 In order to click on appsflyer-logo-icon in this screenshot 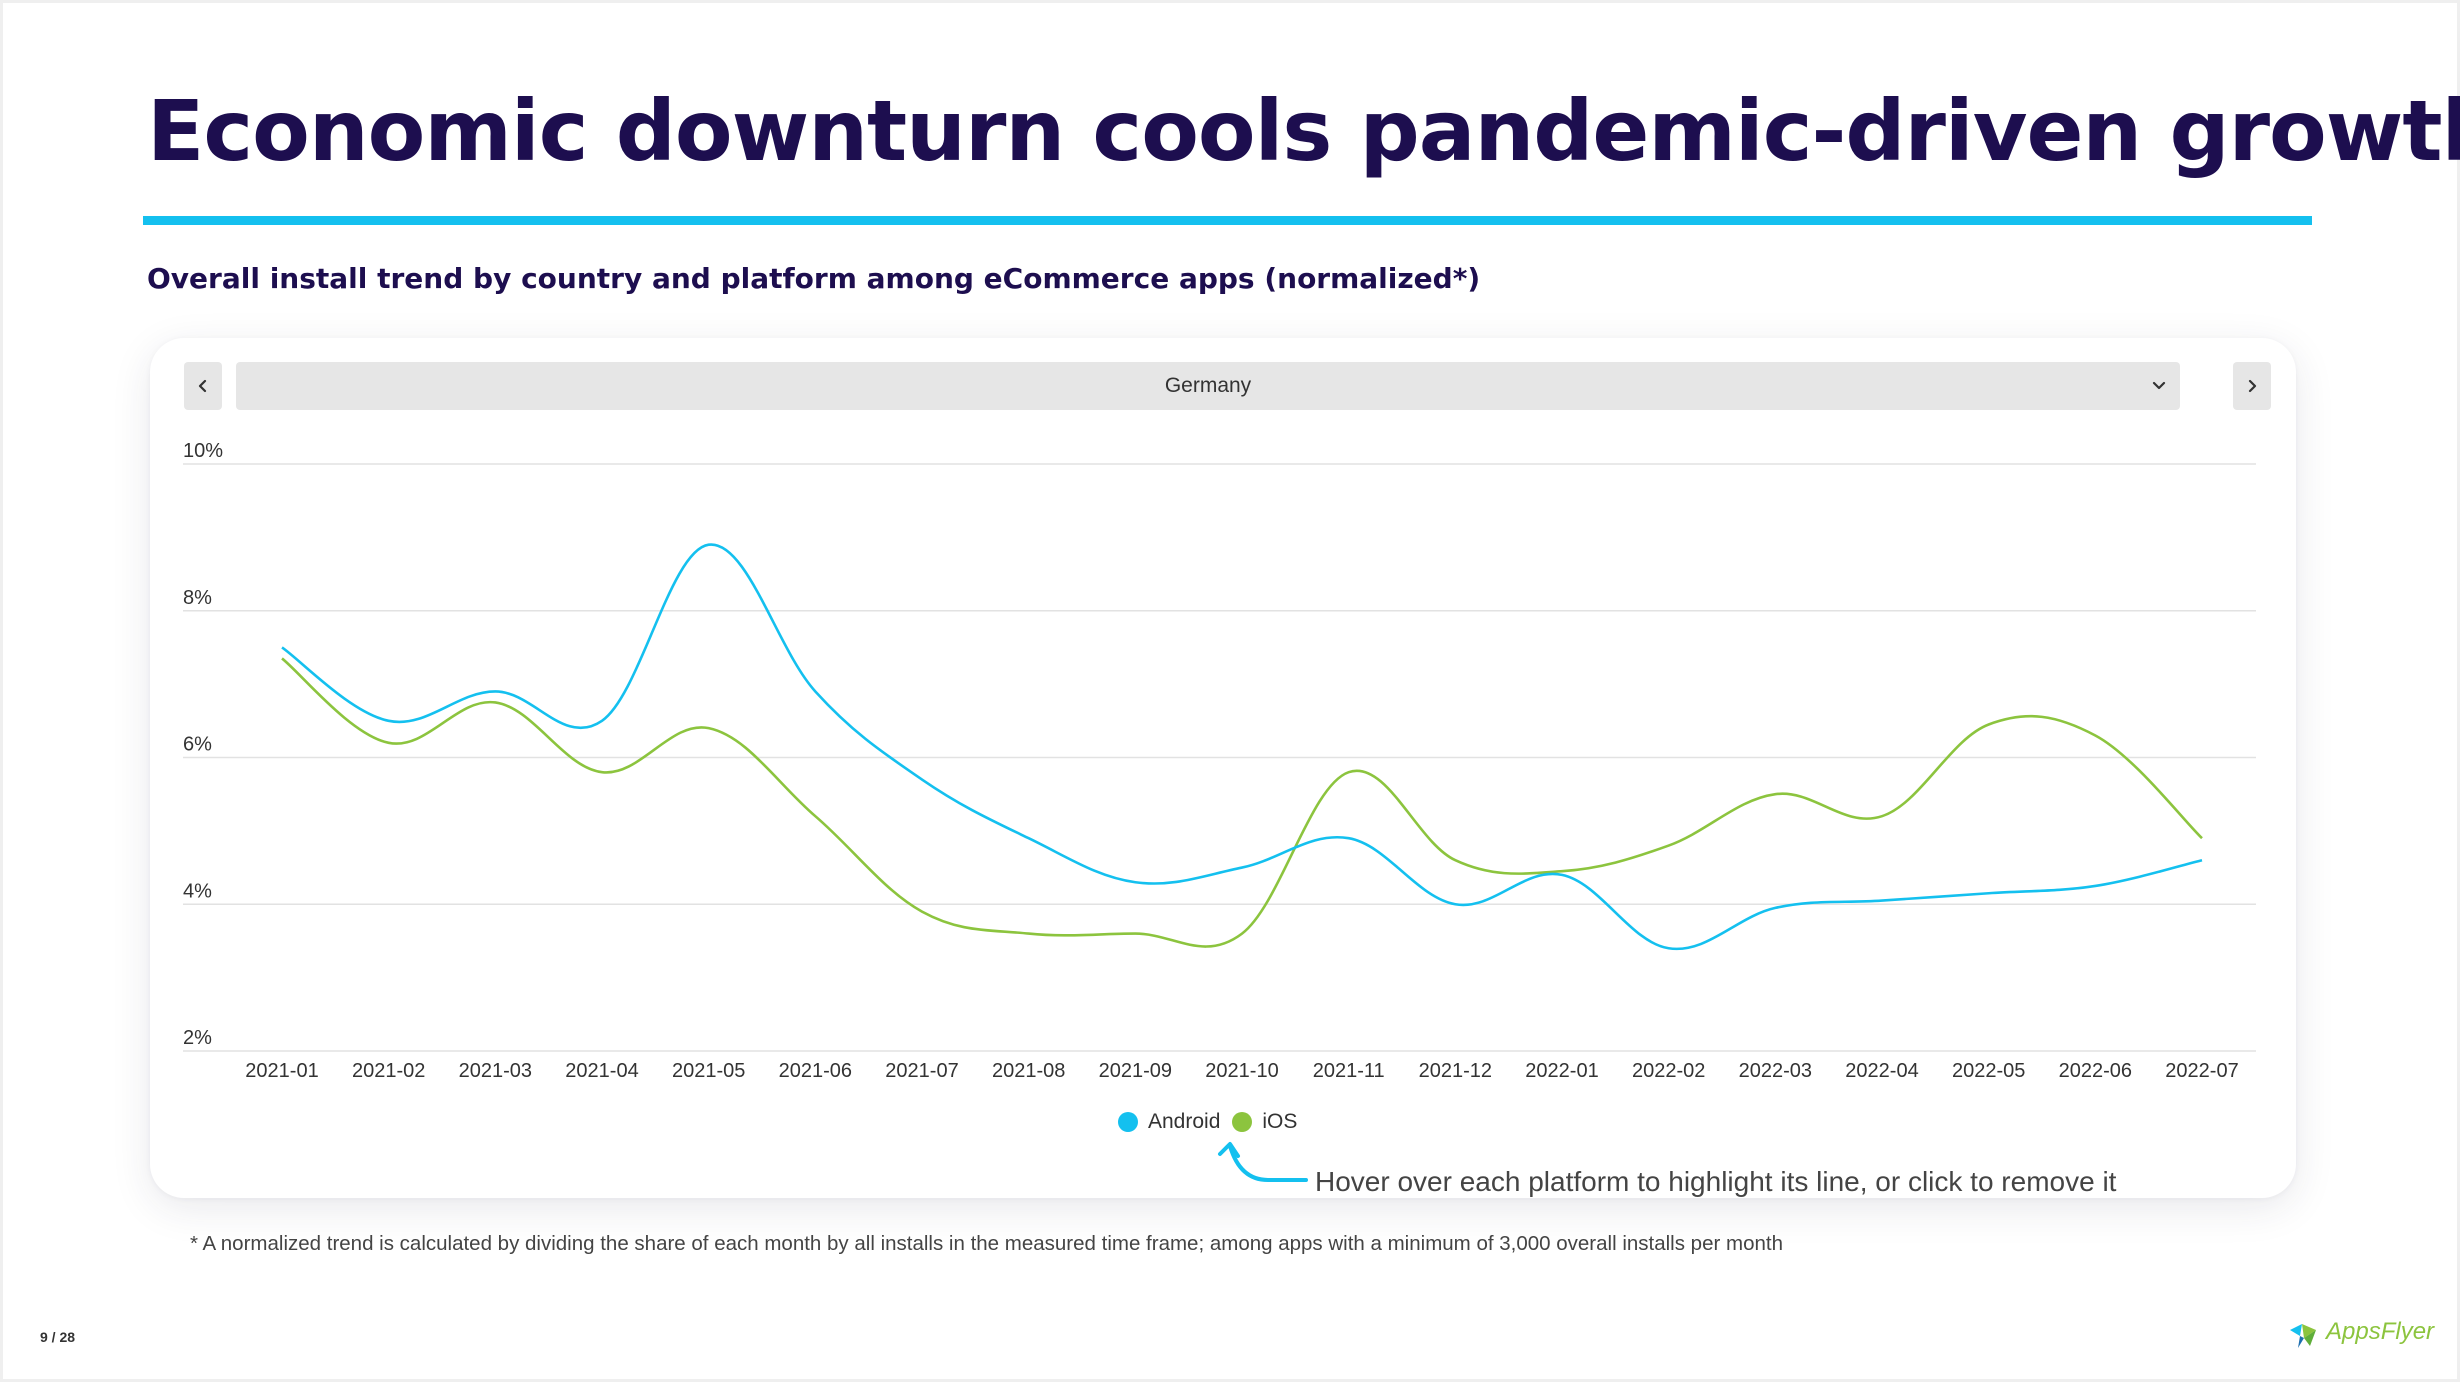, I will do `click(2303, 1336)`.